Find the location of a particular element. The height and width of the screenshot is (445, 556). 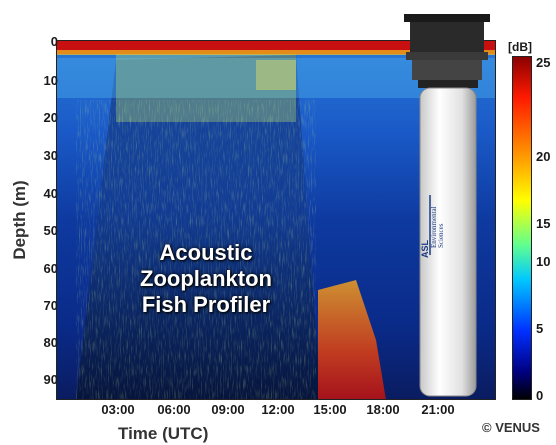

instrument-image: ASL Environmental Sciences is located at coordinates (447, 205).